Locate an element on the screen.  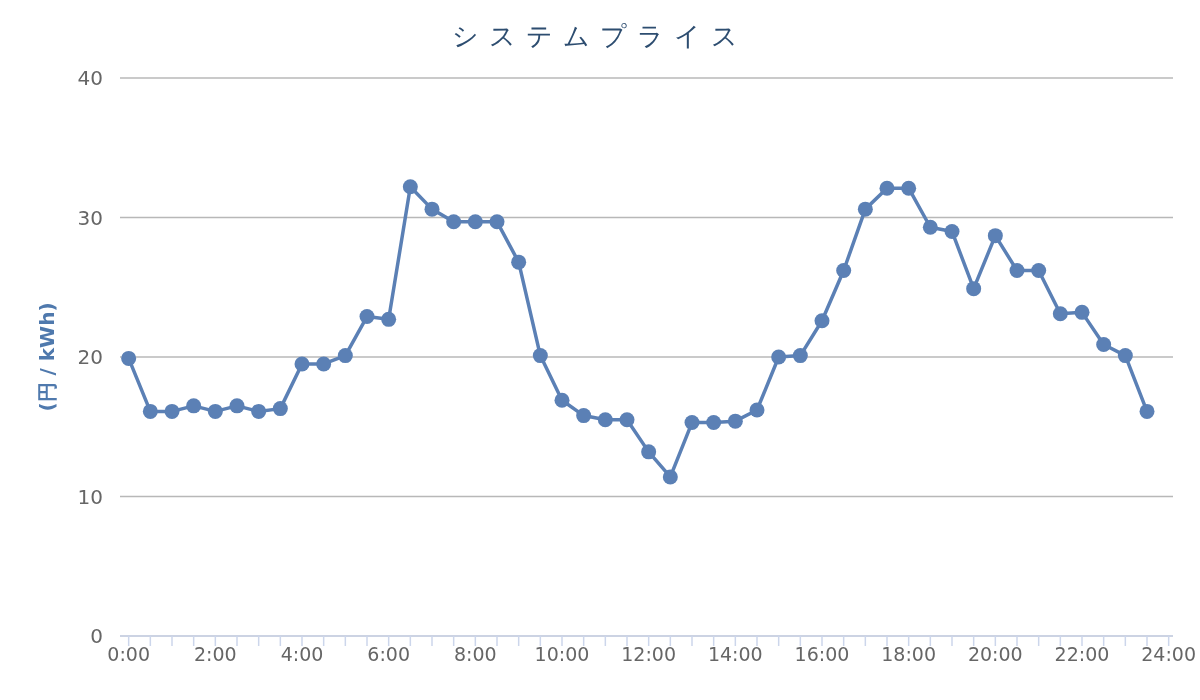
y-tick-label: 10 is located at coordinates (90, 496).